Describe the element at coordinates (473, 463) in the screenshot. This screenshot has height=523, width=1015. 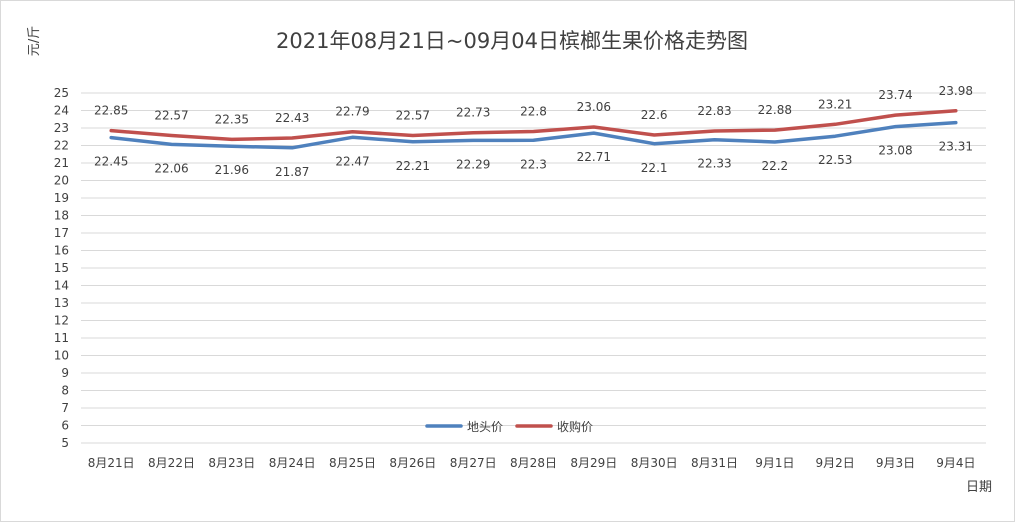
I see `x-tick-label: 8月27日` at that location.